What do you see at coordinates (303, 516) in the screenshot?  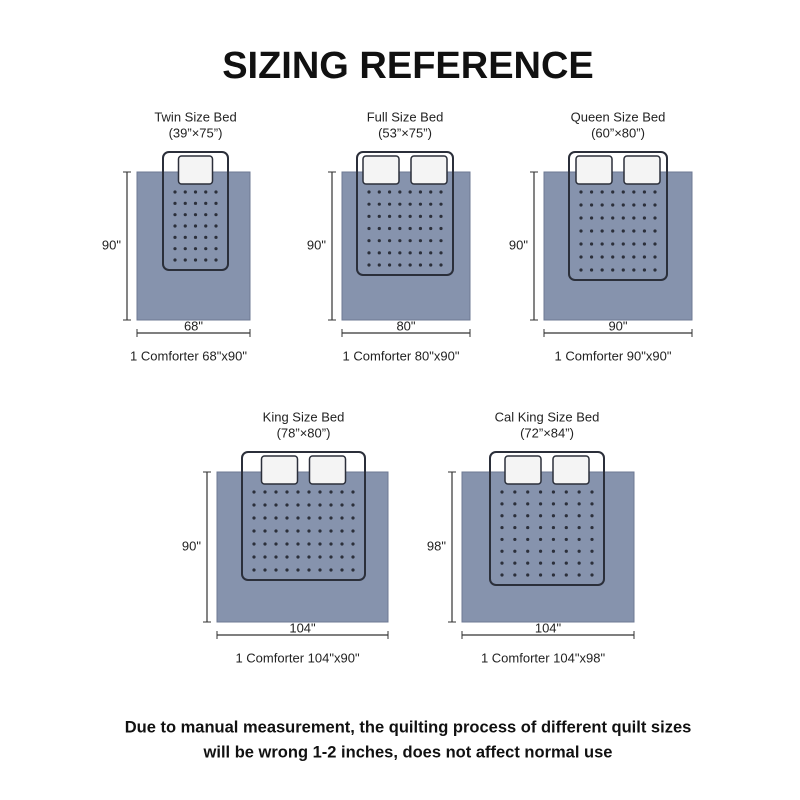 I see `bed-outline` at bounding box center [303, 516].